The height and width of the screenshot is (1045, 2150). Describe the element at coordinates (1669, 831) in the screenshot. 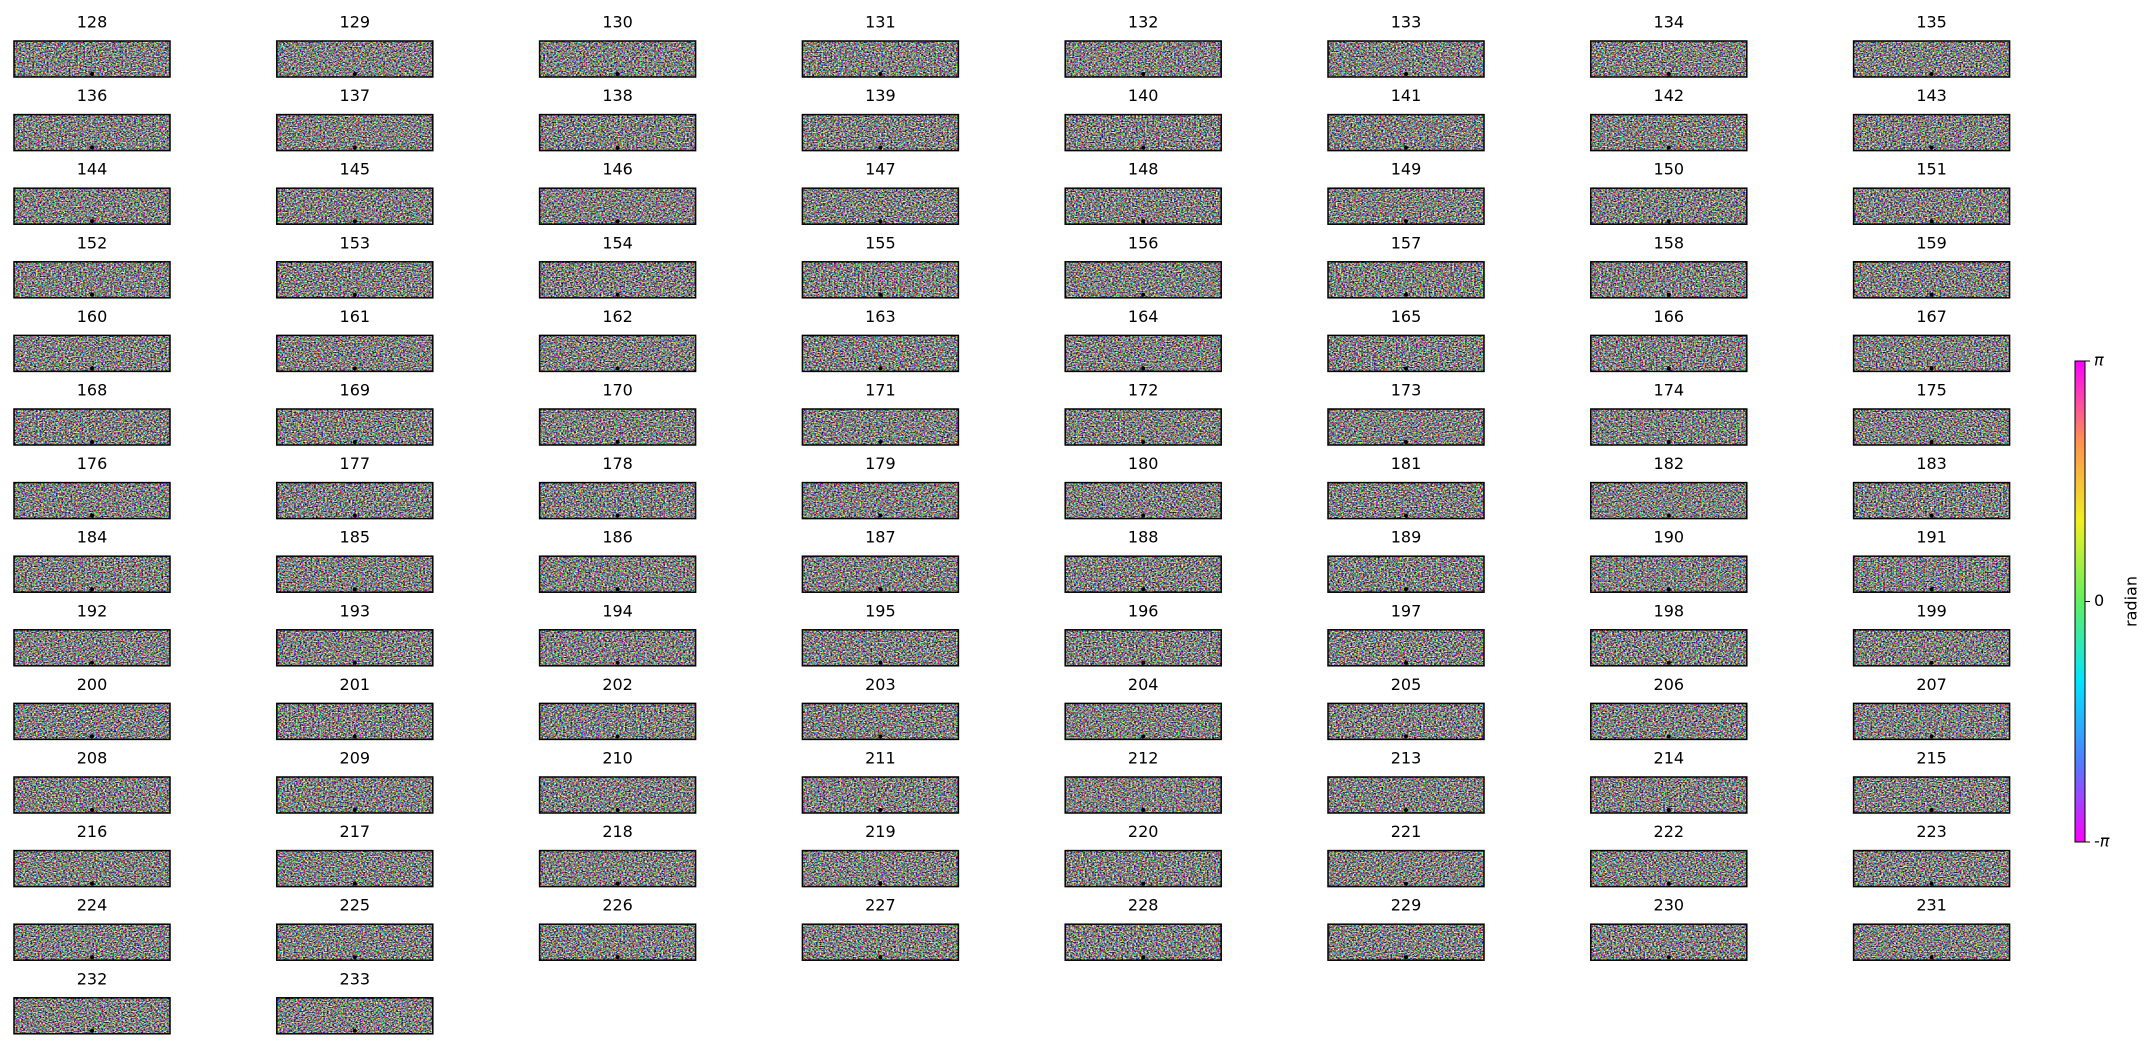

I see `panel-title: 222` at that location.